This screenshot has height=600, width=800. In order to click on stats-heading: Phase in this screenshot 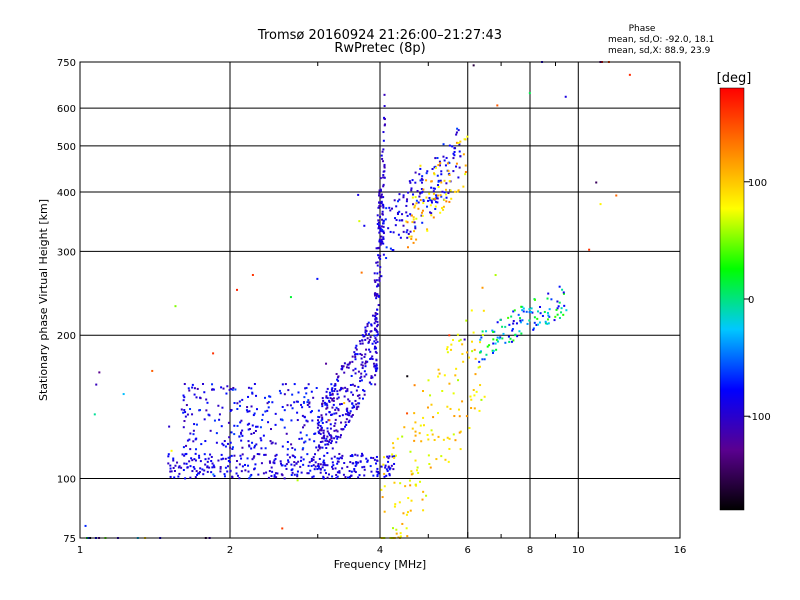, I will do `click(642, 29)`.